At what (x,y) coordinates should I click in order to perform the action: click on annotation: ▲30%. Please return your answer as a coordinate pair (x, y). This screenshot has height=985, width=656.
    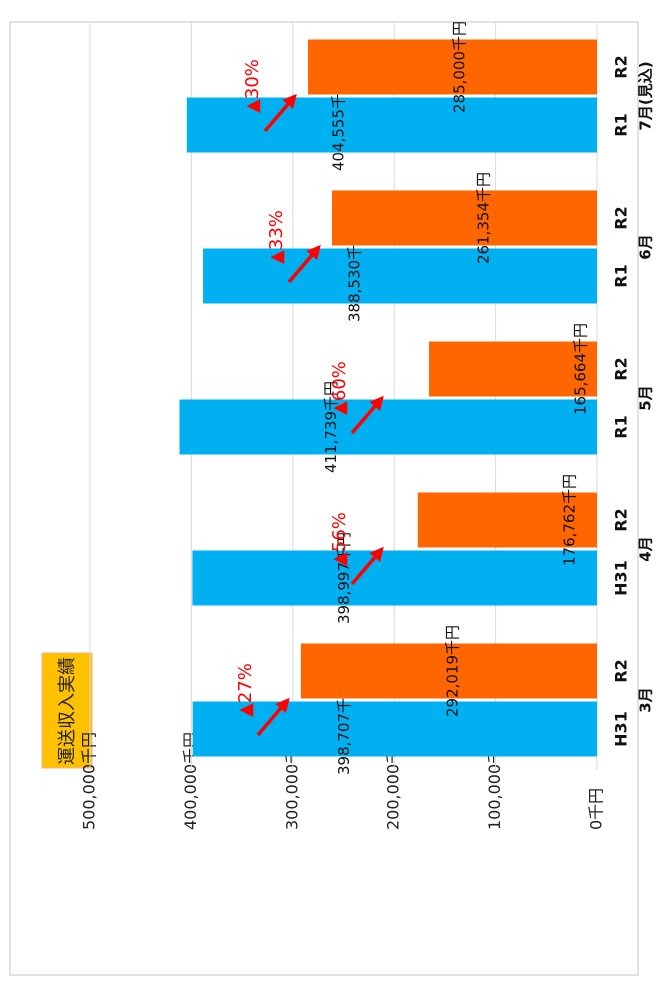
    Looking at the image, I should click on (252, 86).